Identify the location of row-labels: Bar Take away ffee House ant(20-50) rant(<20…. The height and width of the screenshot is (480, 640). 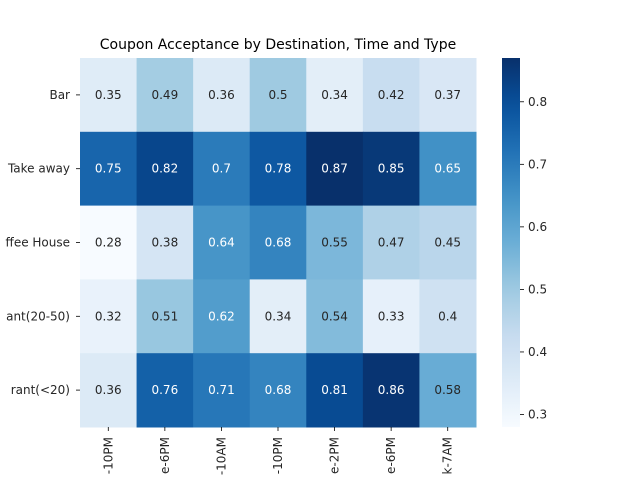
(43, 242).